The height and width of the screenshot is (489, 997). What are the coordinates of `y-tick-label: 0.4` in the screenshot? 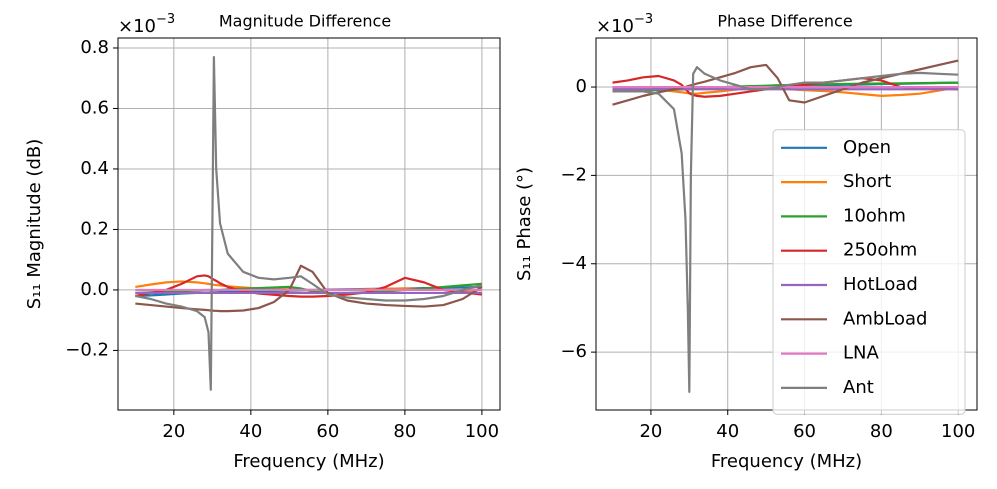 It's located at (94, 168).